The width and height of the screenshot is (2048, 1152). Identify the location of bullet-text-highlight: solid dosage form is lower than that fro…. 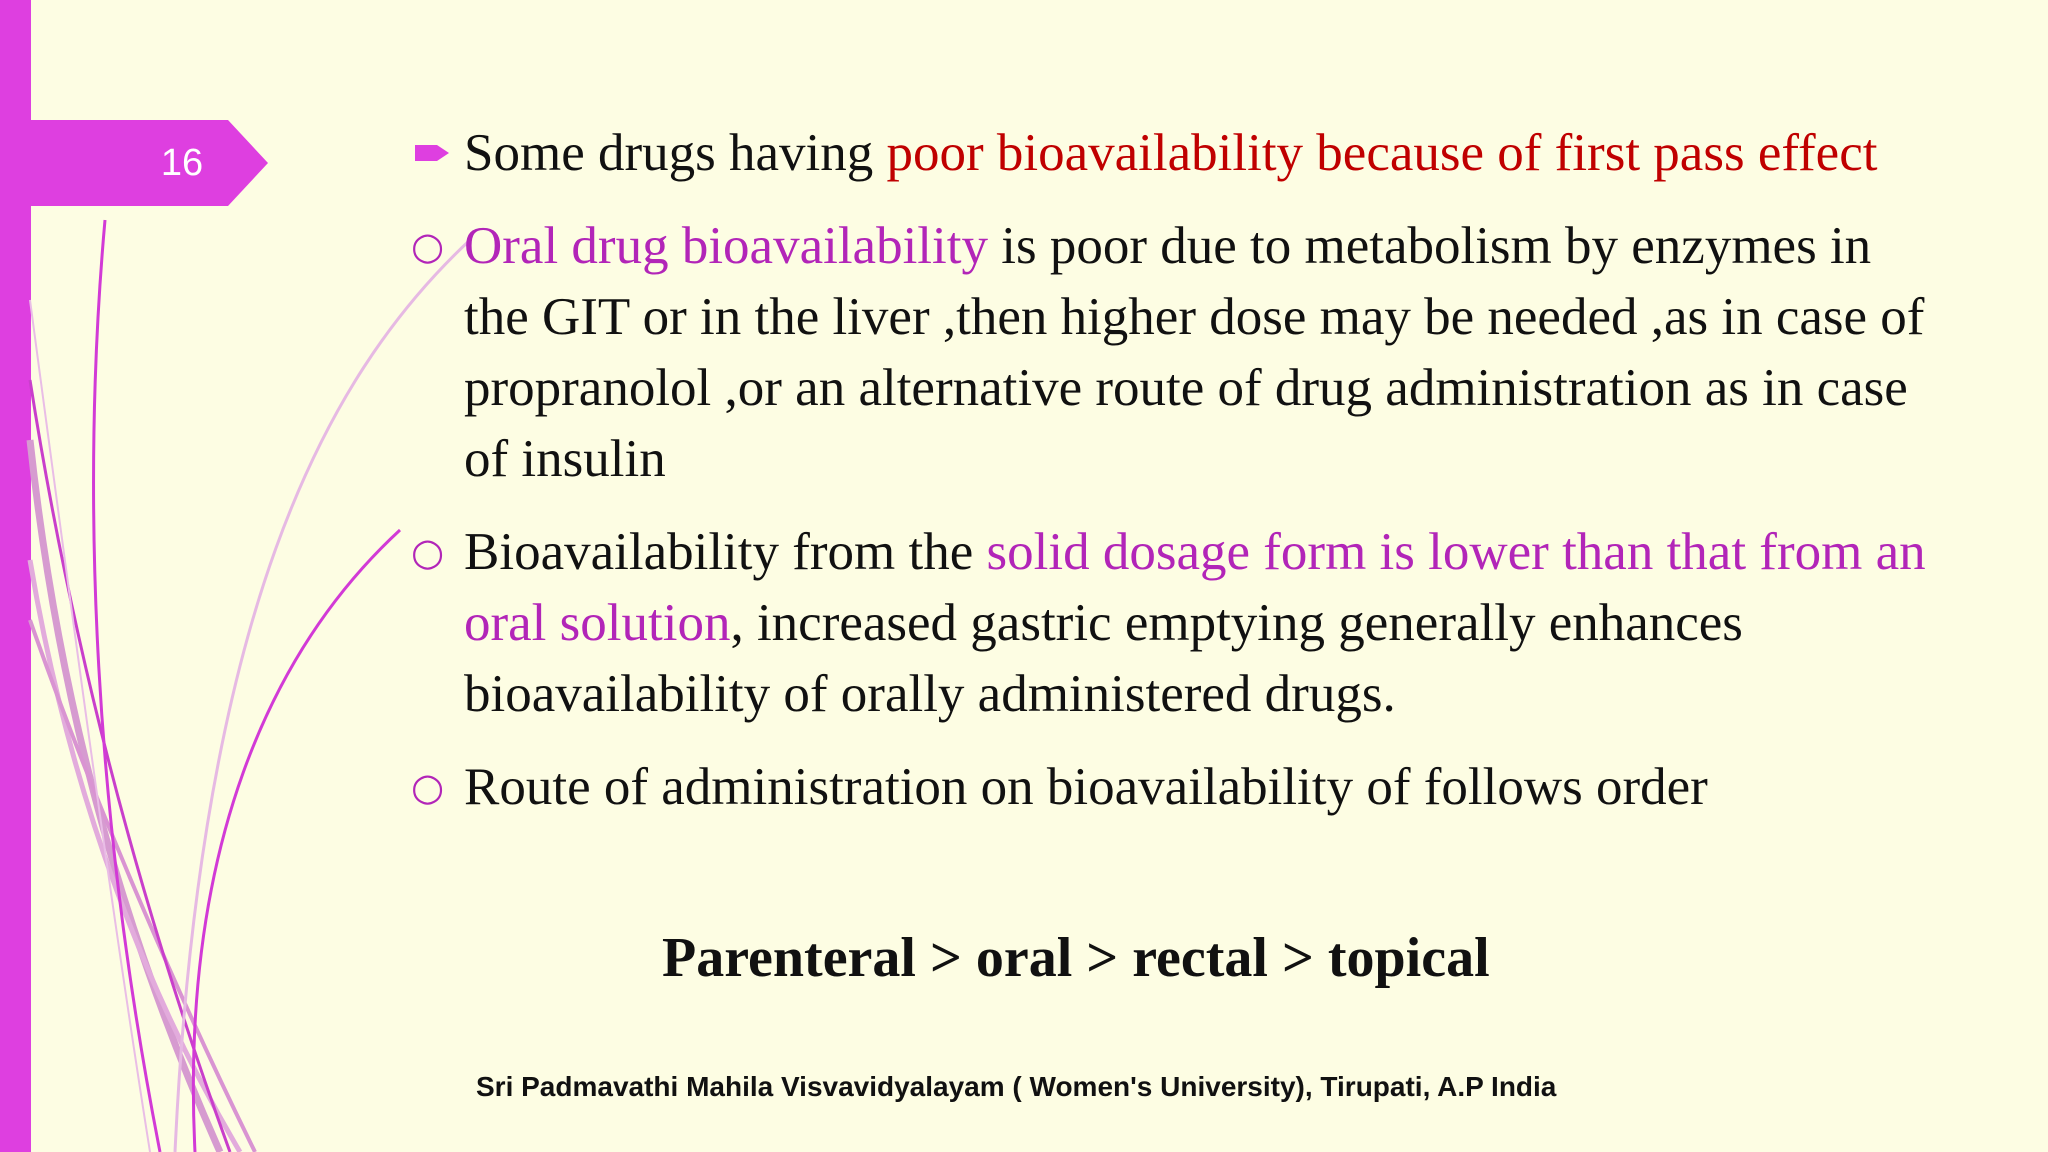
(1195, 587).